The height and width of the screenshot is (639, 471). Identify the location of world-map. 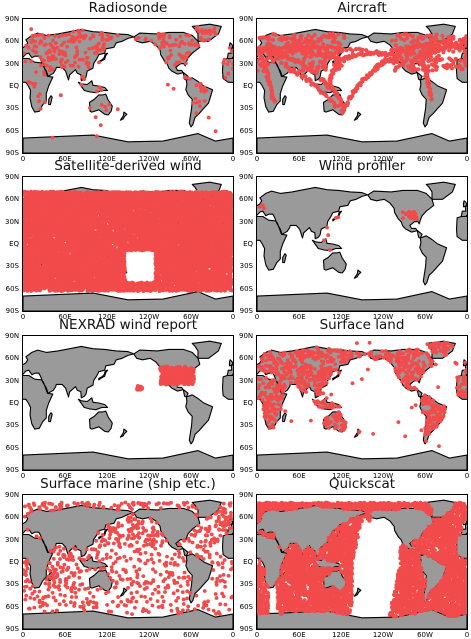
(362, 86).